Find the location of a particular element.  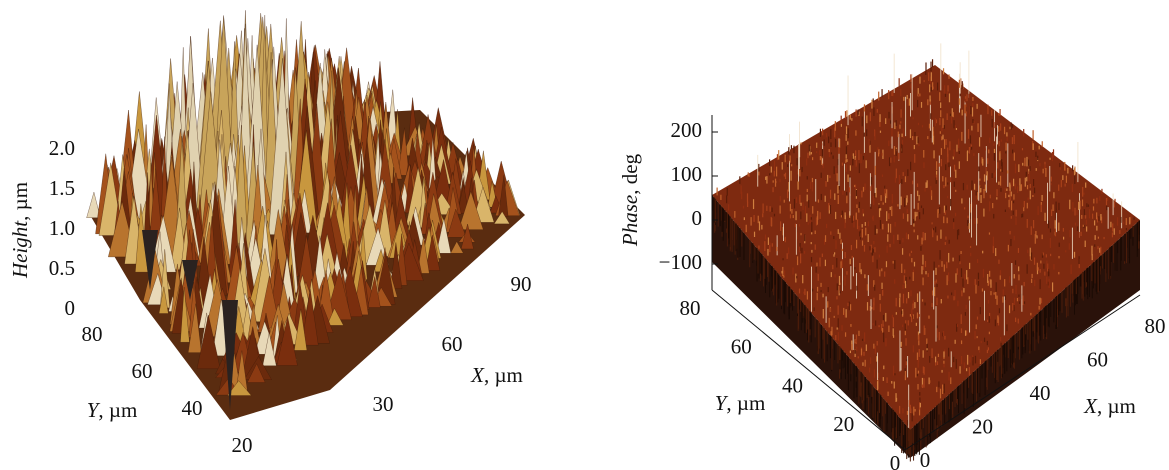

z-axis-title-name: Height is located at coordinates (20, 249).